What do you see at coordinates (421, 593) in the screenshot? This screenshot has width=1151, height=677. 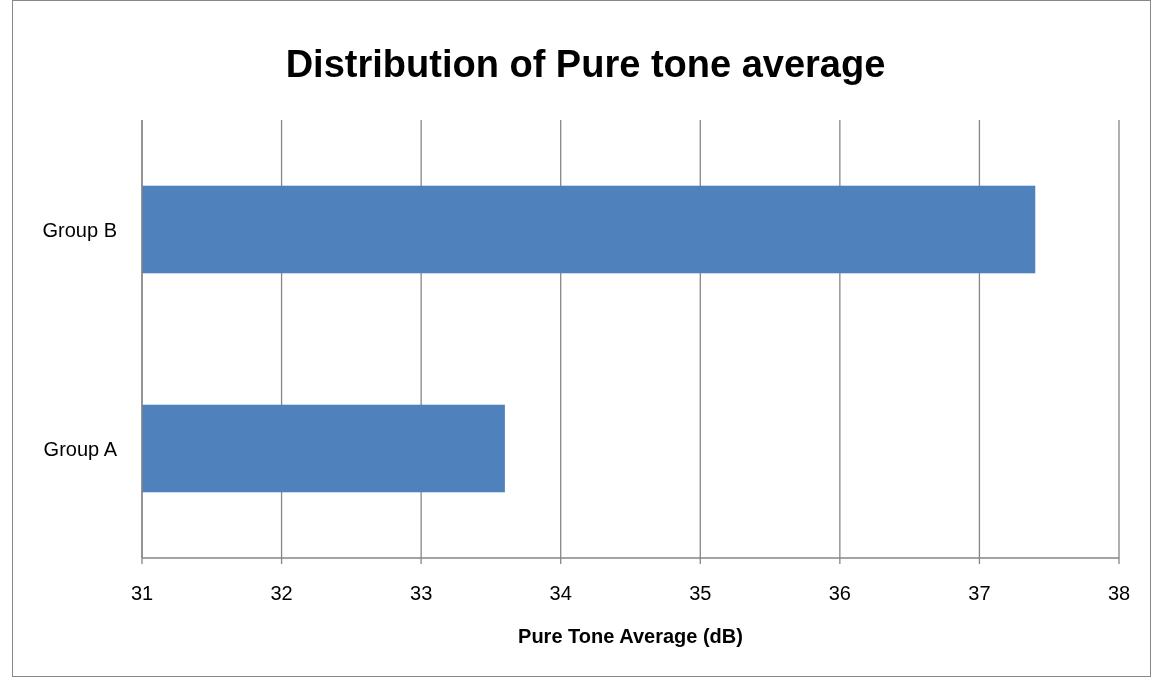 I see `x-tick-label: 33` at bounding box center [421, 593].